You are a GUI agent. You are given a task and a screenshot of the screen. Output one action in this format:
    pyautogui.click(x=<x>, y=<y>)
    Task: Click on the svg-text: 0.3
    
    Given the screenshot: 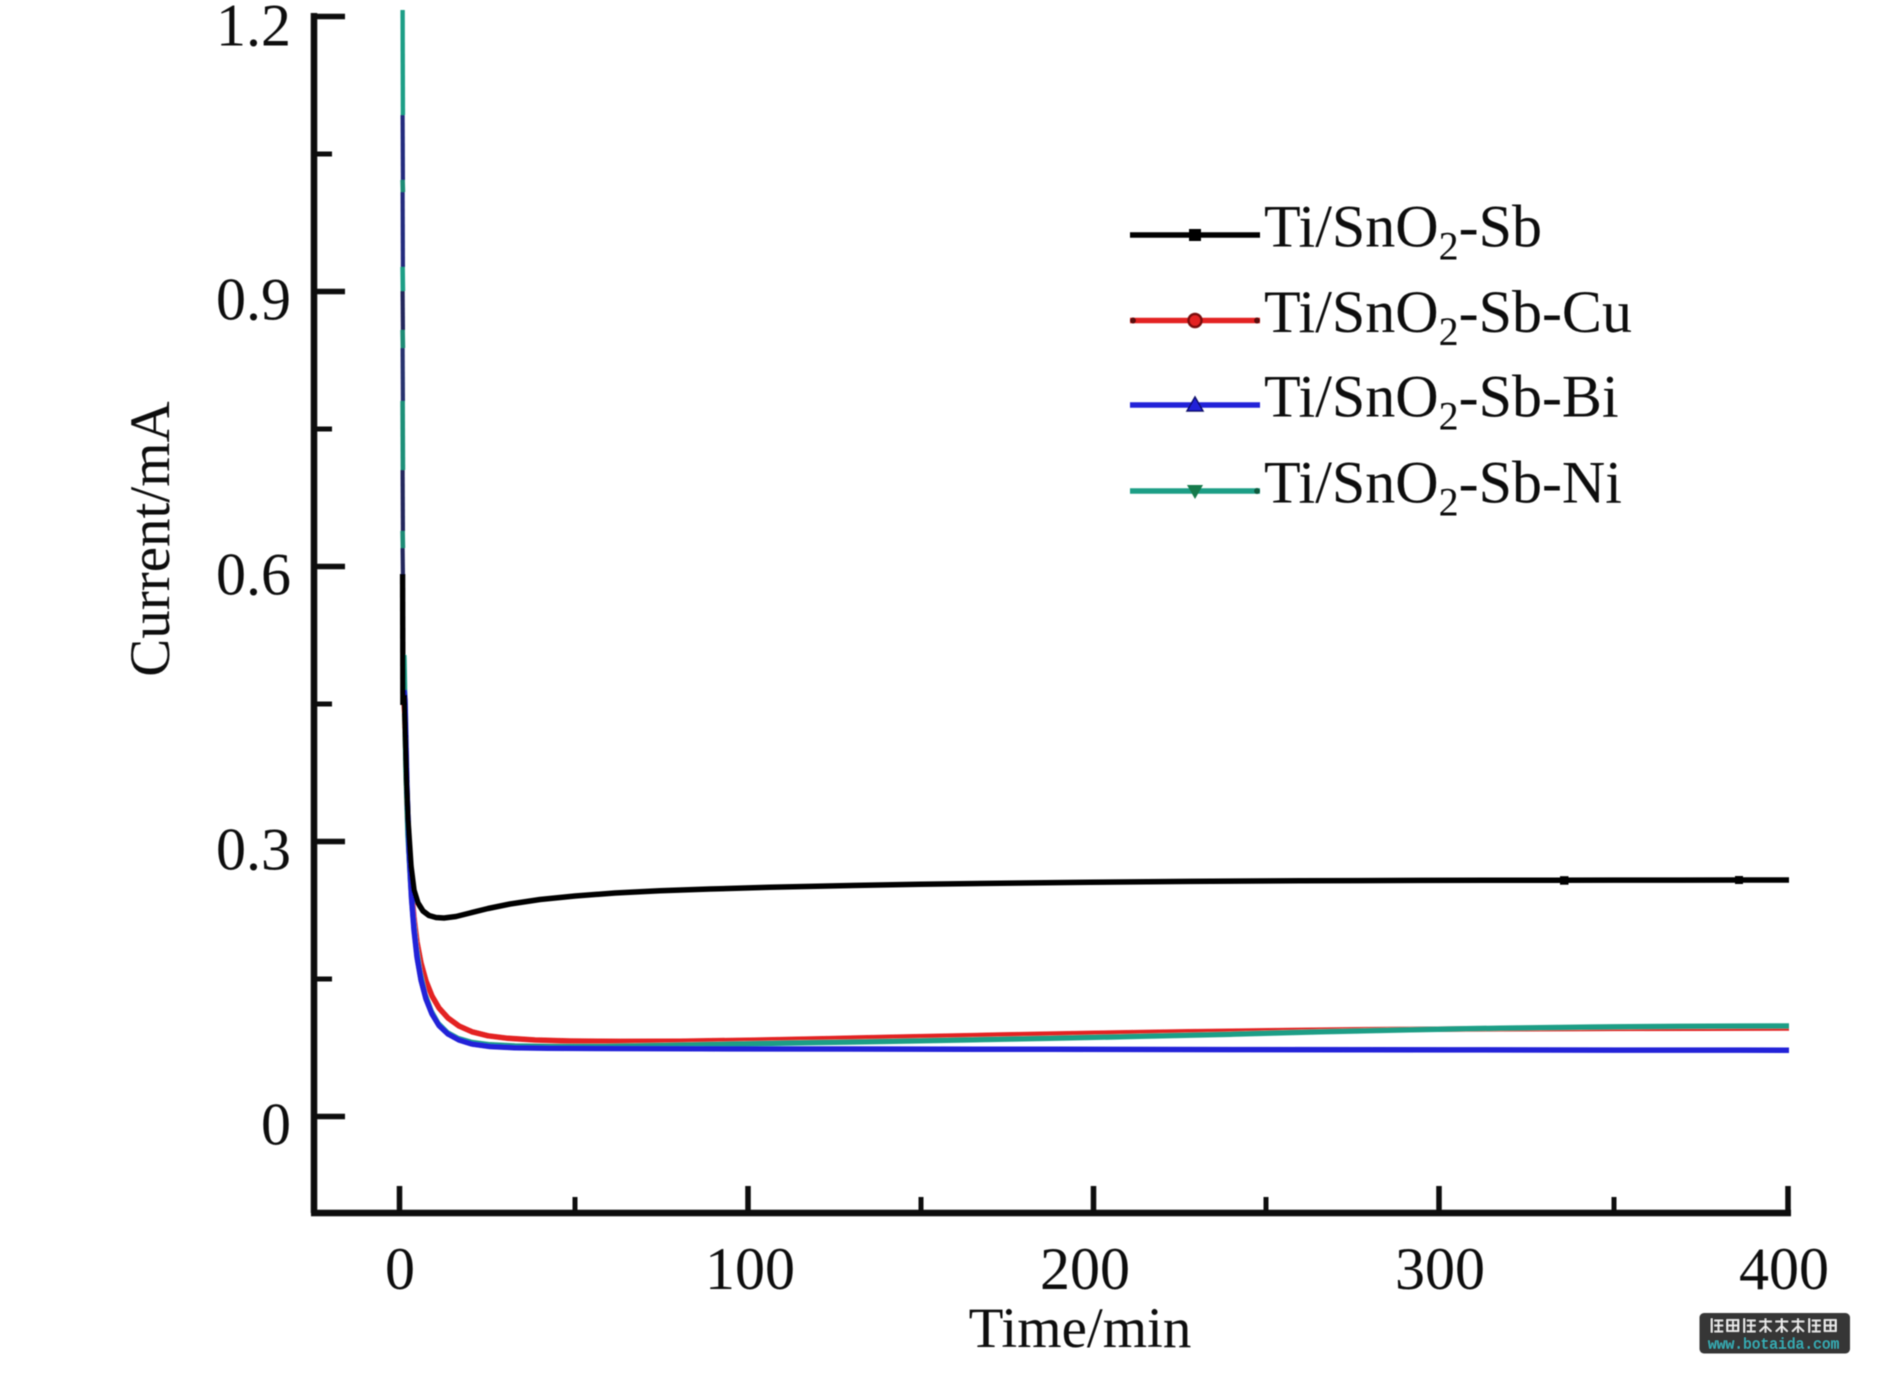 What is the action you would take?
    pyautogui.click(x=253, y=849)
    